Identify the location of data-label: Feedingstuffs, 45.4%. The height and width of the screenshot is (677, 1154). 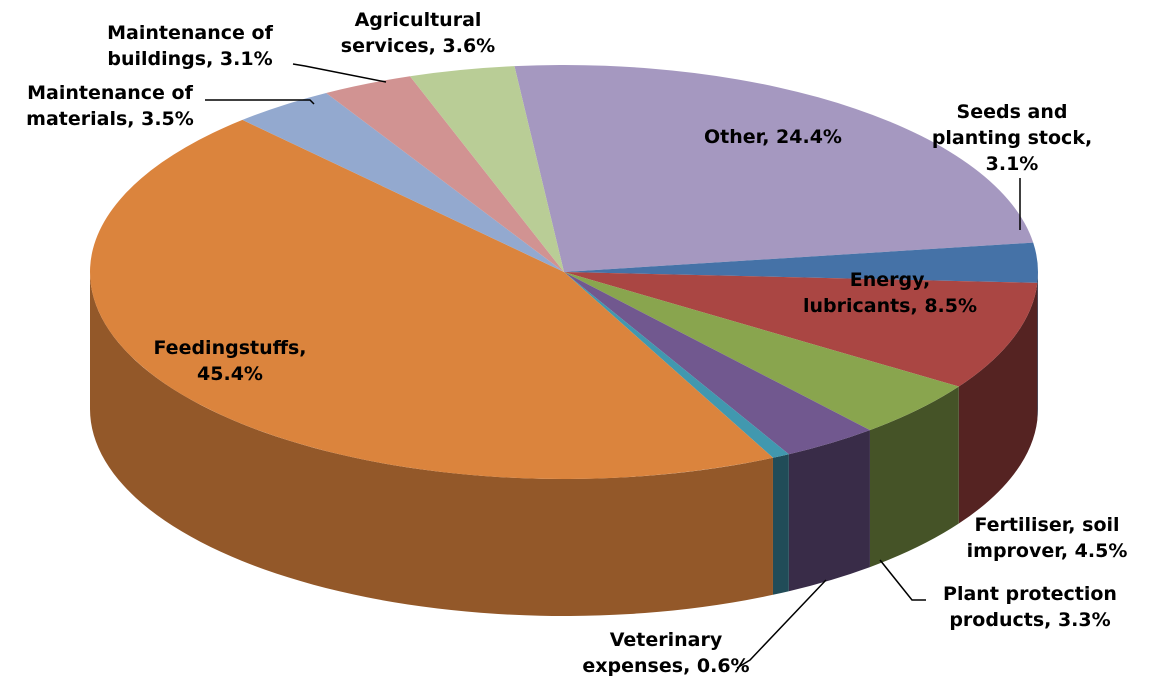
(229, 361).